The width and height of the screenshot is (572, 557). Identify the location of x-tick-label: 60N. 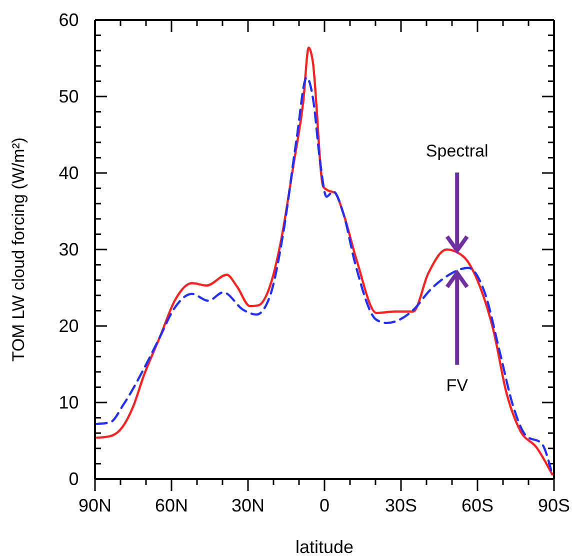
(171, 505).